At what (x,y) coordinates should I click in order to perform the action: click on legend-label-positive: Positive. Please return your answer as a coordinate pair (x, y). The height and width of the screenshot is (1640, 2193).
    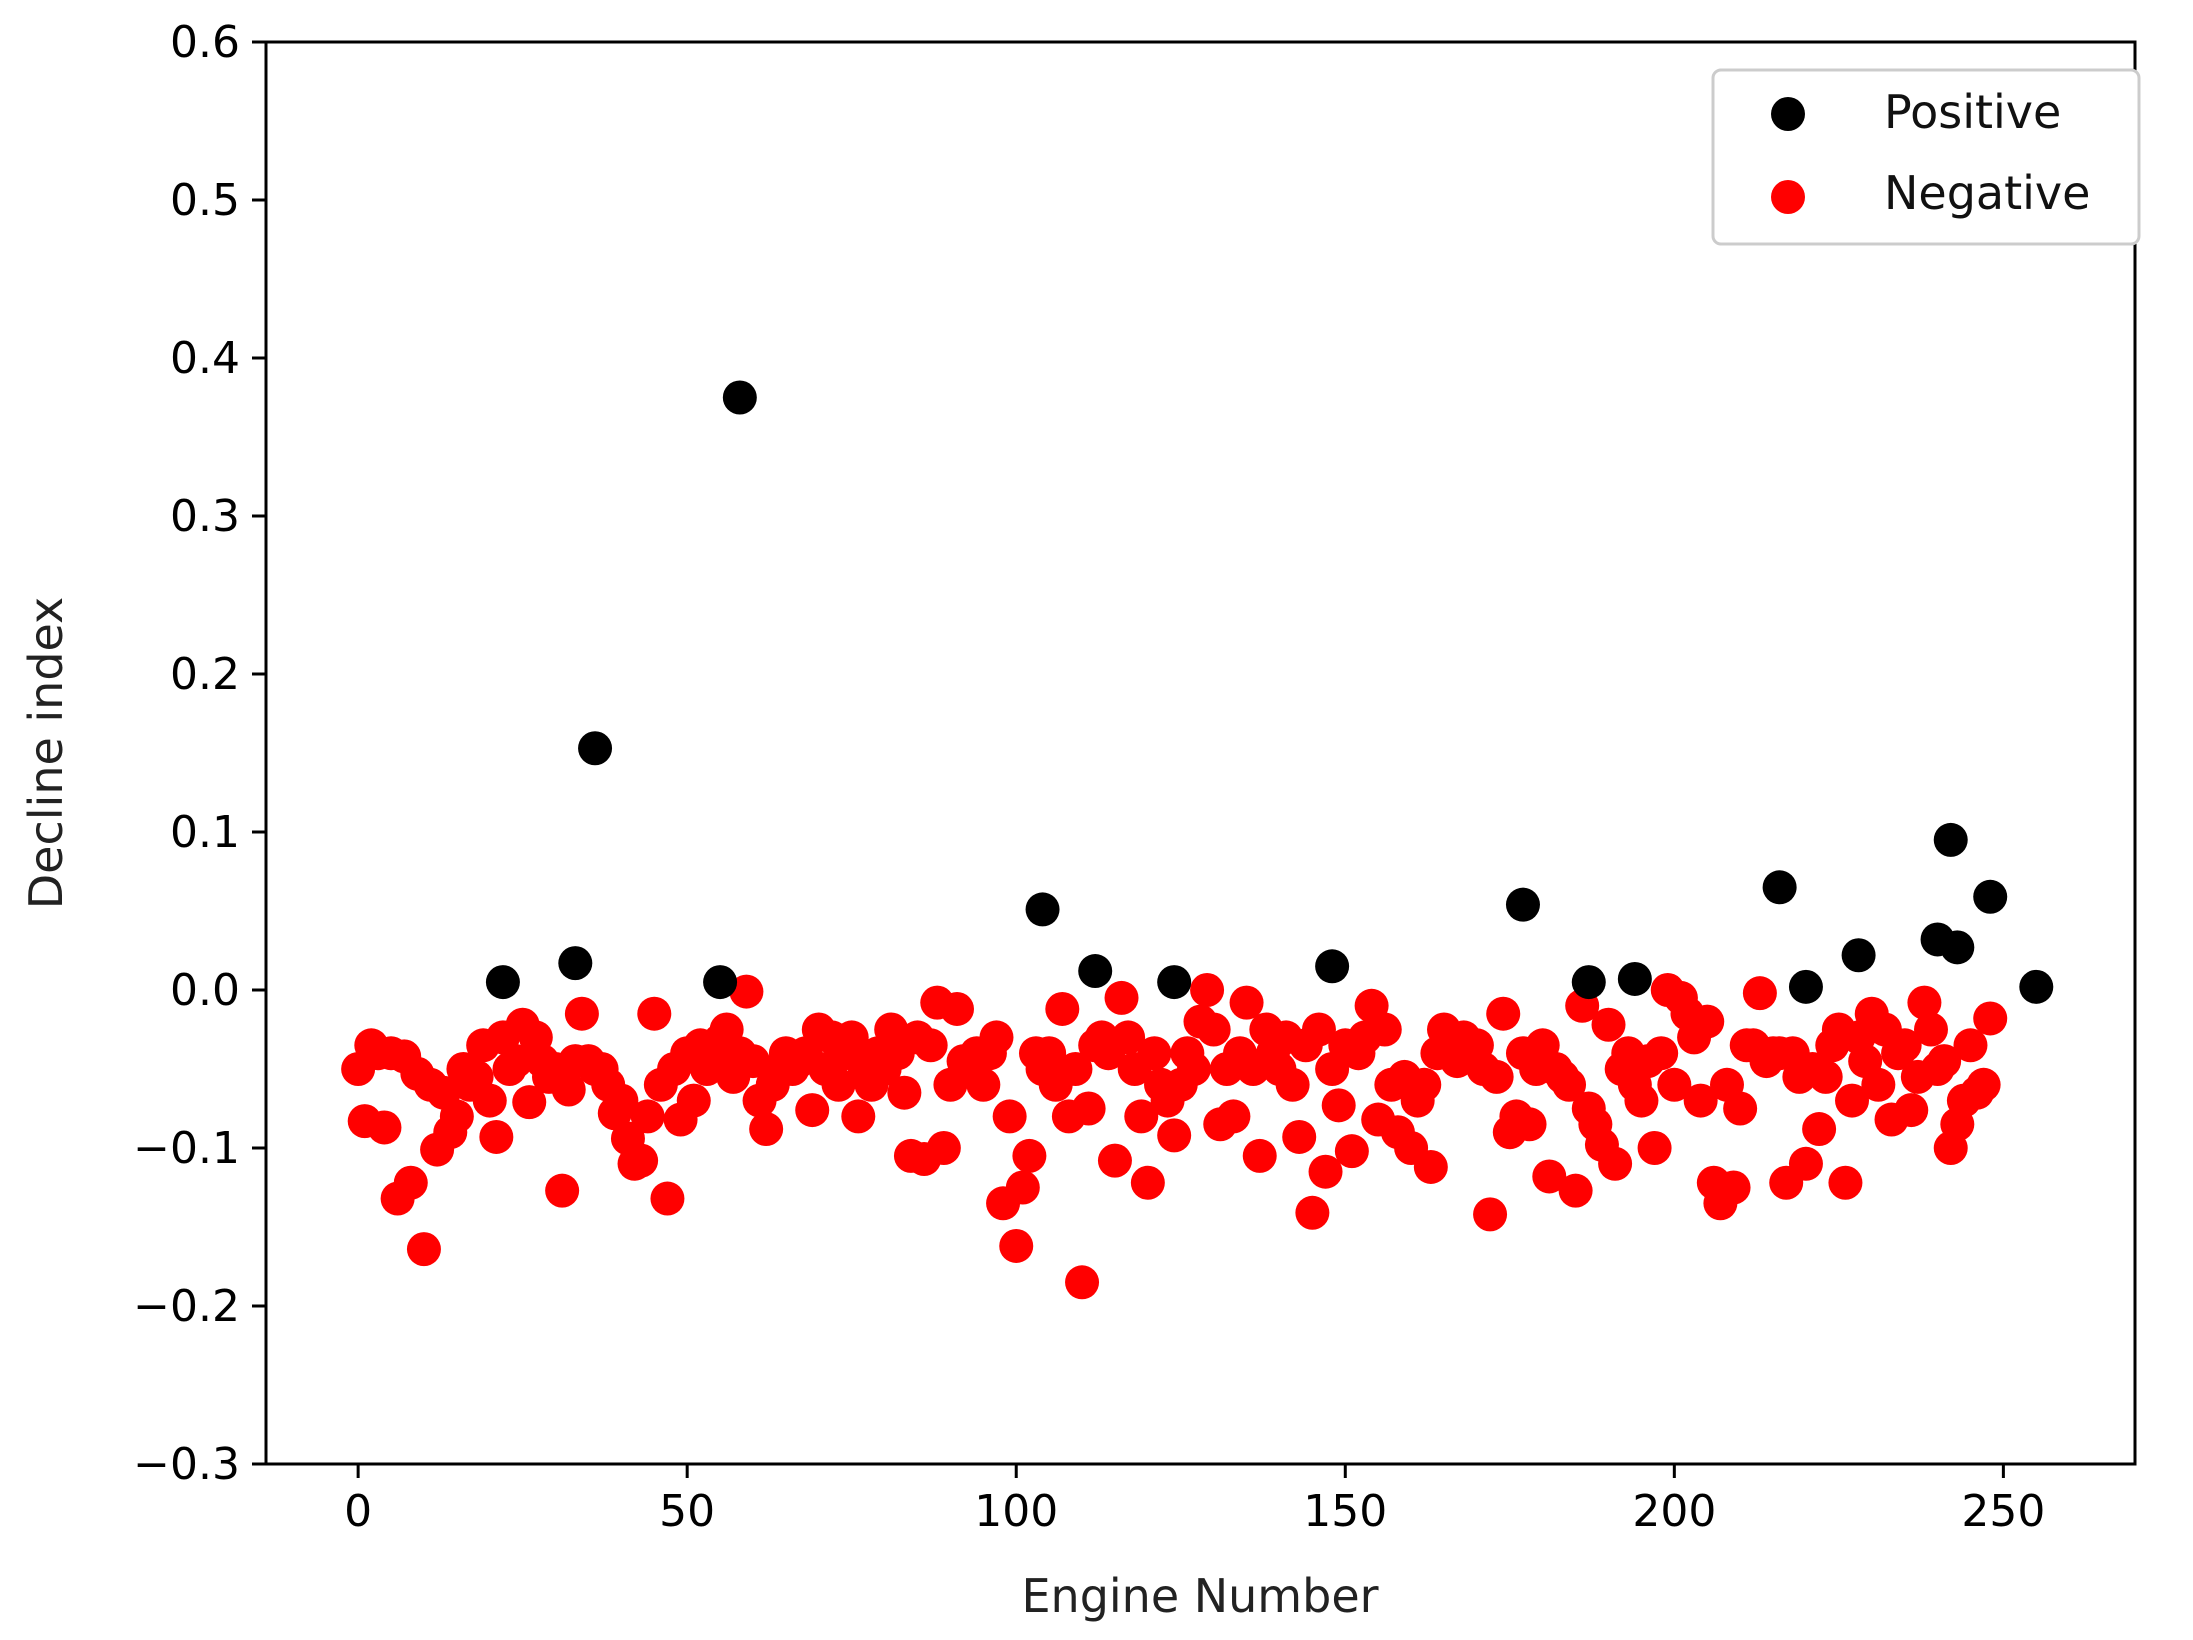
    Looking at the image, I should click on (1972, 112).